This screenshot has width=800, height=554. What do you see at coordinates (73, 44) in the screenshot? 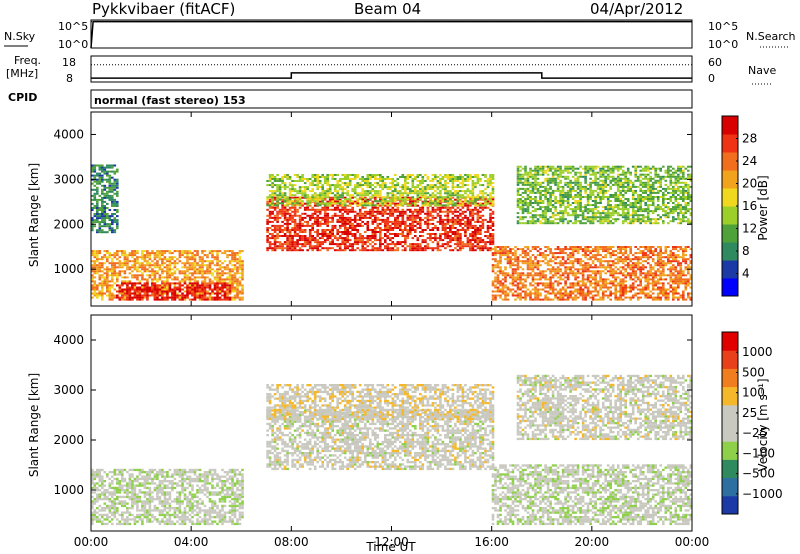
I see `noise-left-tick-bottom: 10^0` at bounding box center [73, 44].